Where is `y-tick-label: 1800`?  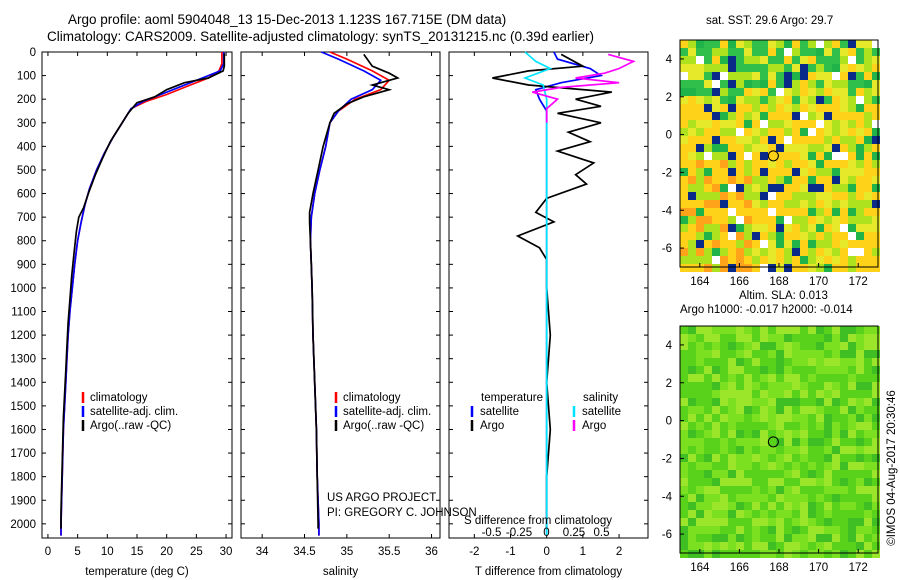 y-tick-label: 1800 is located at coordinates (23, 478).